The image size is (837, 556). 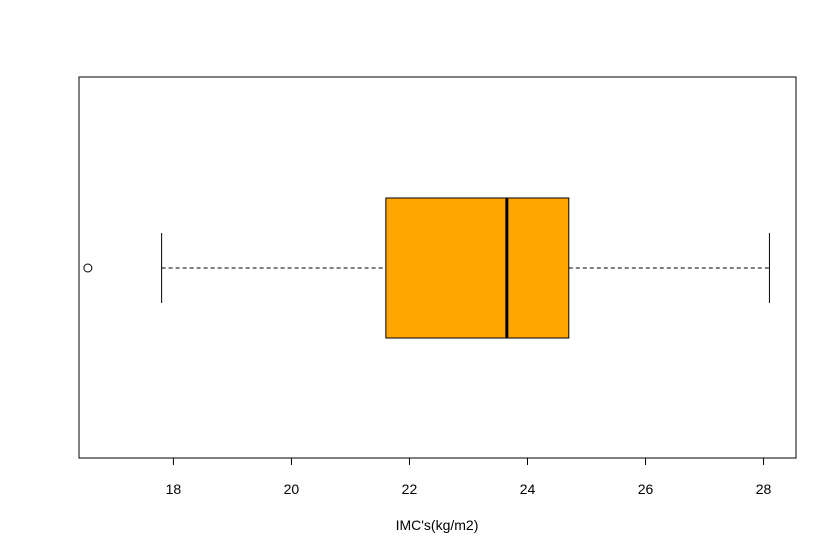 What do you see at coordinates (646, 489) in the screenshot?
I see `x-tick-label: 26` at bounding box center [646, 489].